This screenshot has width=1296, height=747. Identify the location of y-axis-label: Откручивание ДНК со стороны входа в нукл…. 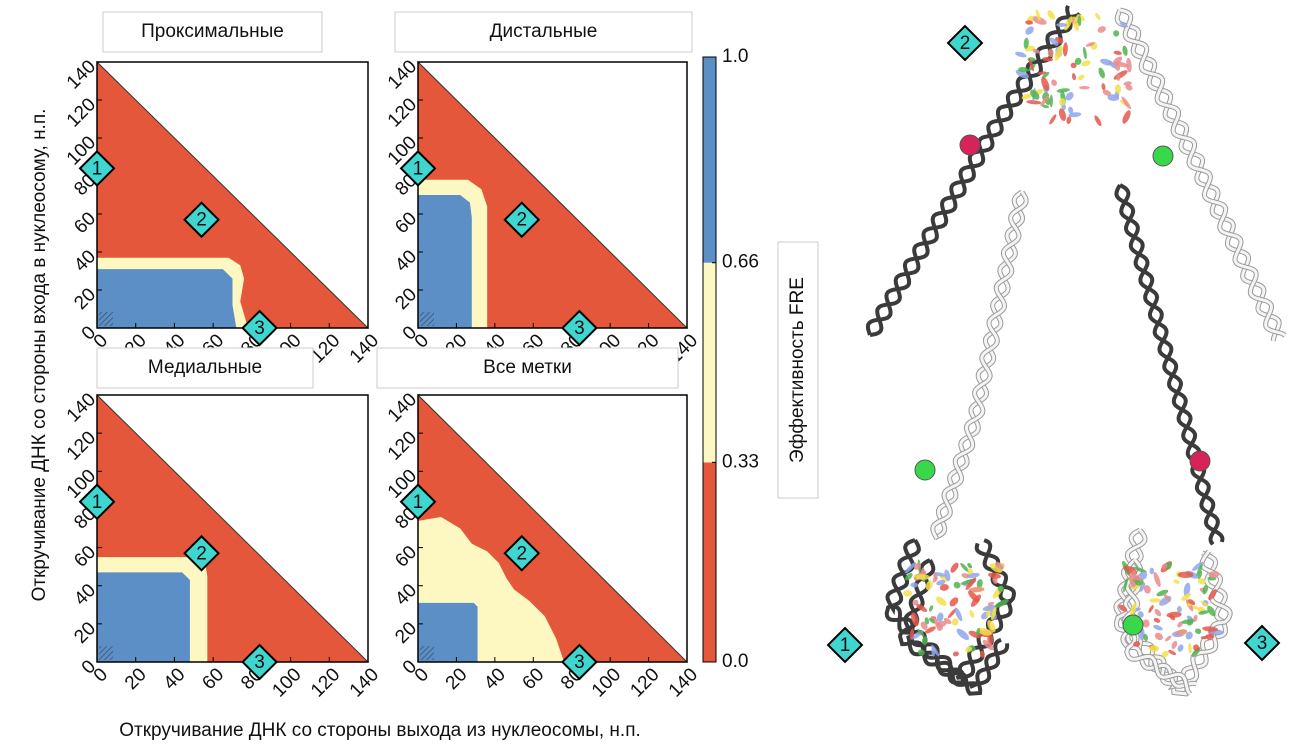
(39, 355).